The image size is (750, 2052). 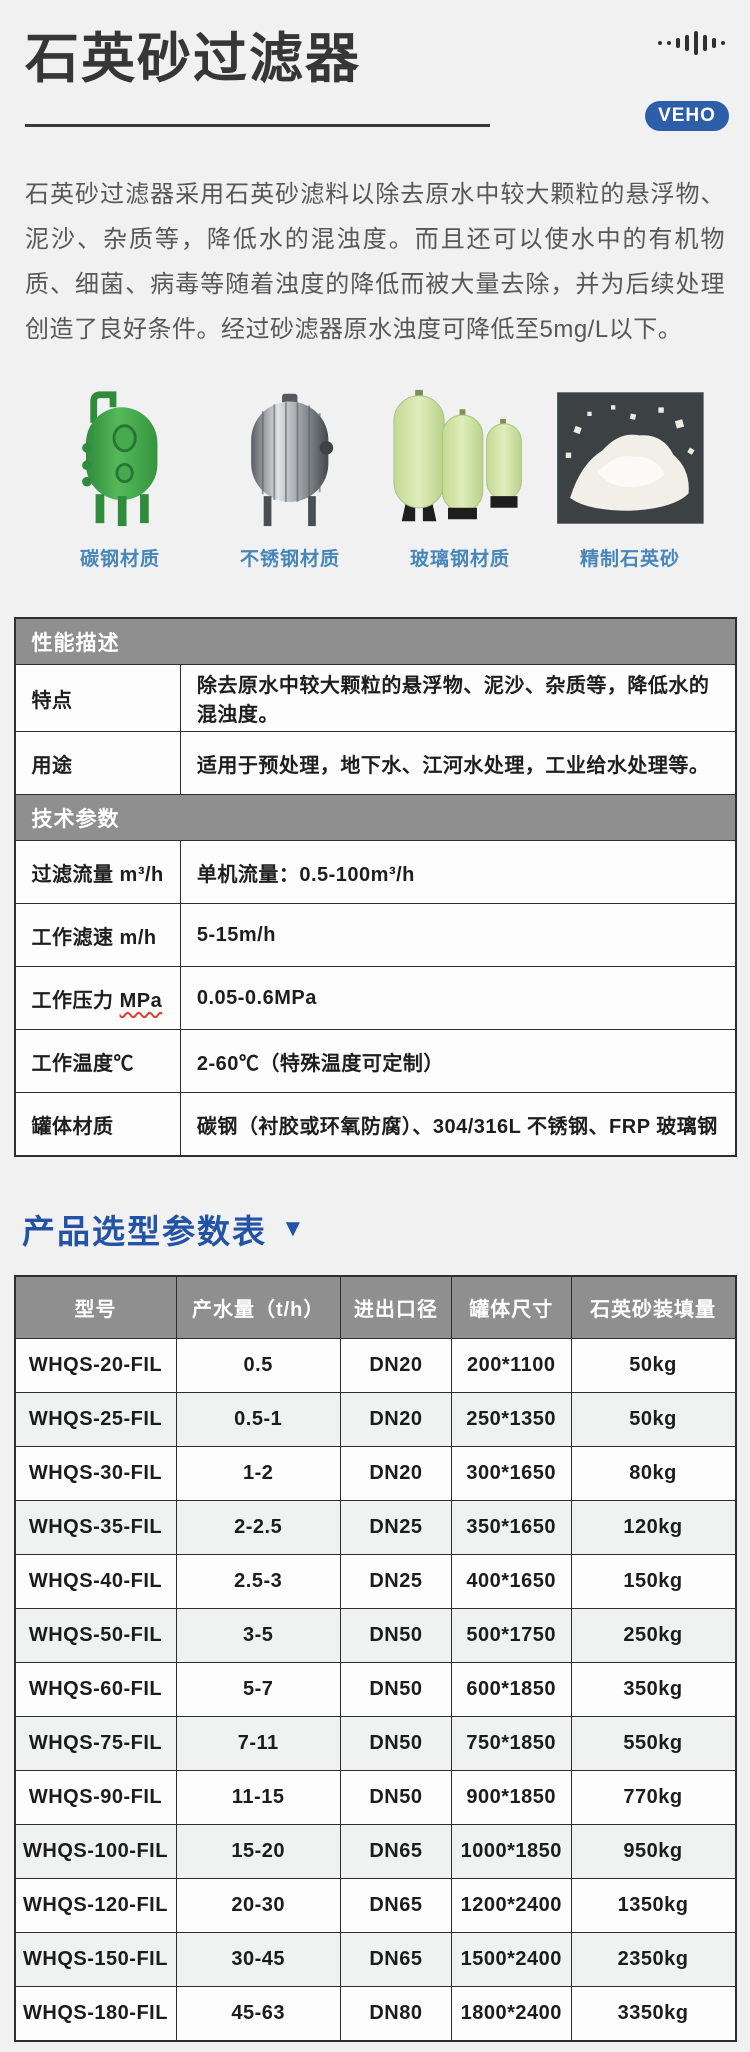 I want to click on tank-size-cell: 1000*1850, so click(x=511, y=1851).